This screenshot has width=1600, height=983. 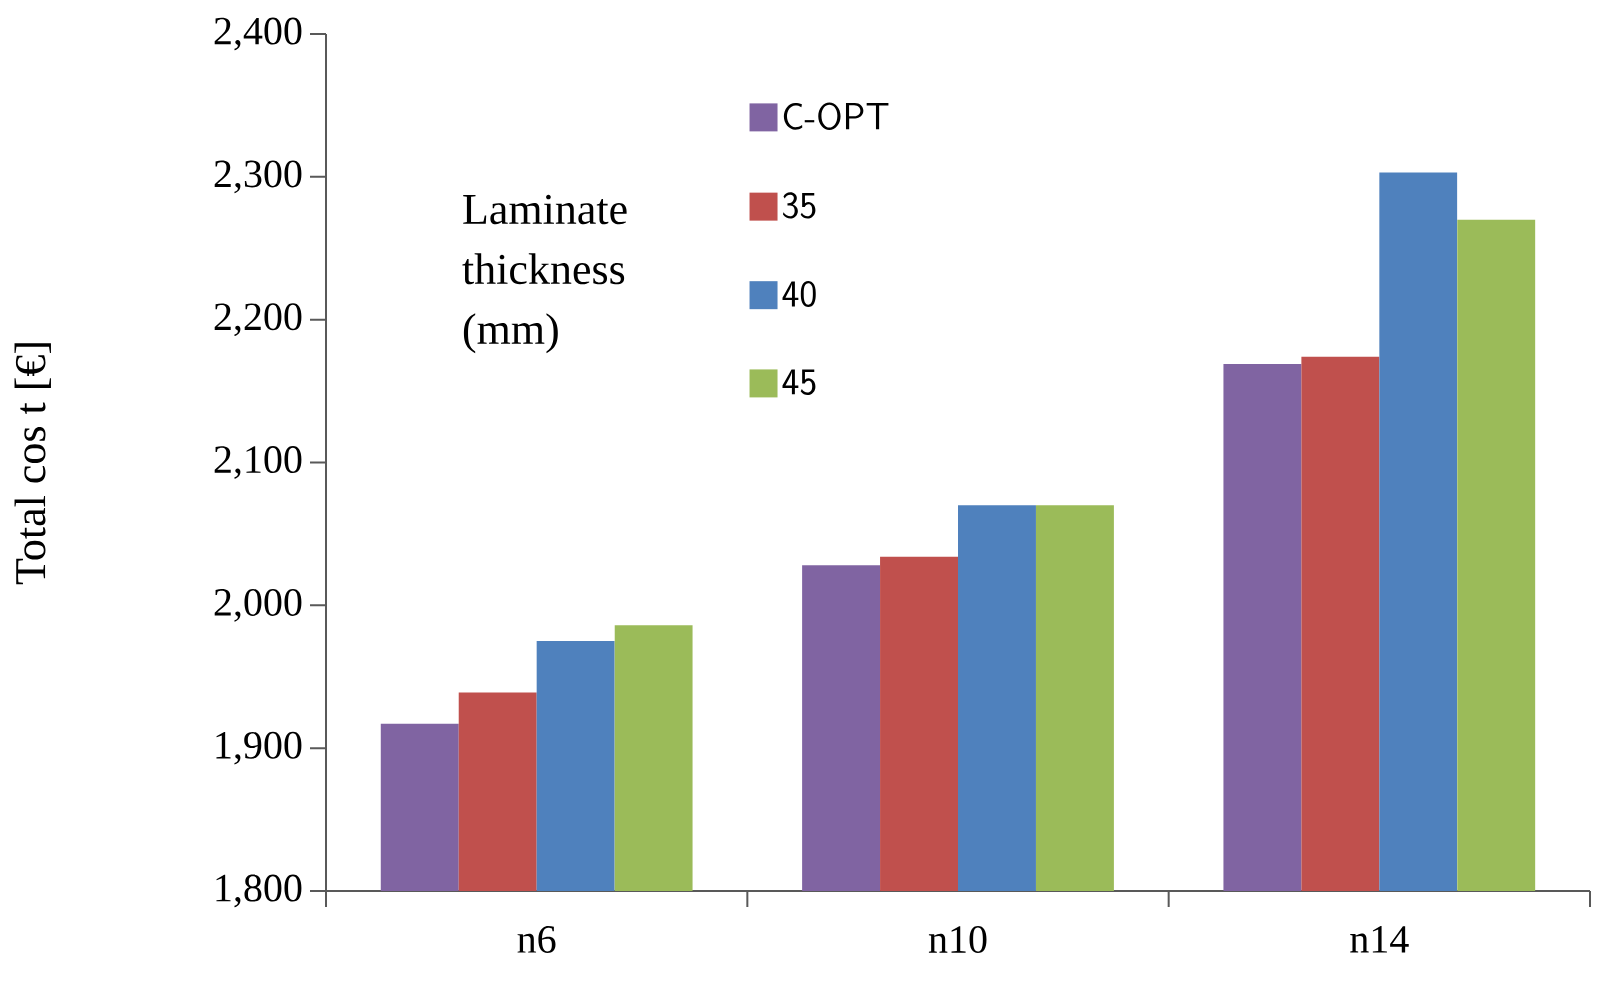 What do you see at coordinates (258, 177) in the screenshot?
I see `y-tick-label: 2,300` at bounding box center [258, 177].